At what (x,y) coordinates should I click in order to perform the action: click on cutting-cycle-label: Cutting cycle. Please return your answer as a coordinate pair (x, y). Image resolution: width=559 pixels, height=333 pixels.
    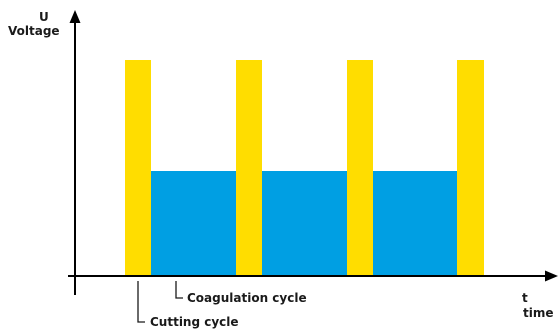
    Looking at the image, I should click on (194, 322).